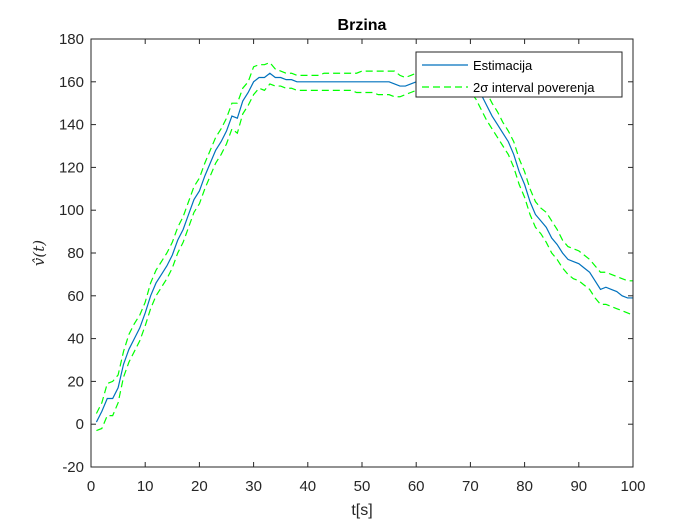 The image size is (700, 530). Describe the element at coordinates (362, 486) in the screenshot. I see `x-tick-label: 50` at that location.